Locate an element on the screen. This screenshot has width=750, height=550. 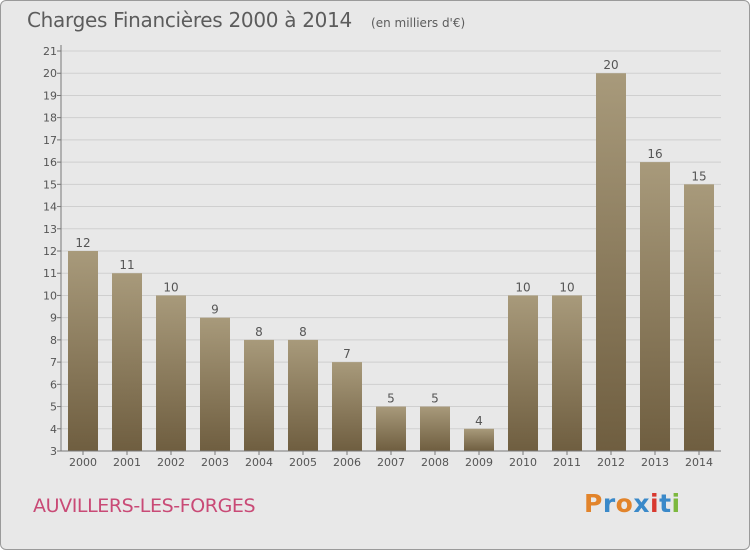
x-tick-label: 2014 is located at coordinates (699, 462).